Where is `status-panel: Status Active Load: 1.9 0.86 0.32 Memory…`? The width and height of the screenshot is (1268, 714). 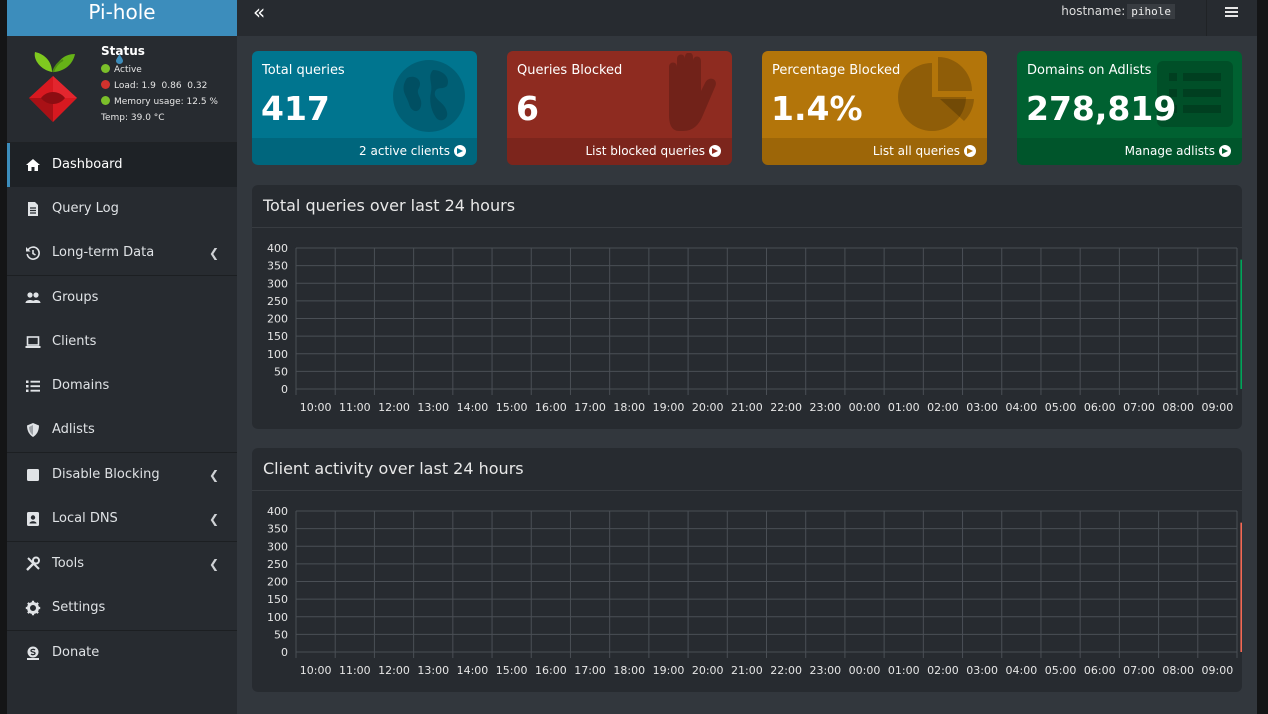 status-panel: Status Active Load: 1.9 0.86 0.32 Memory… is located at coordinates (122, 89).